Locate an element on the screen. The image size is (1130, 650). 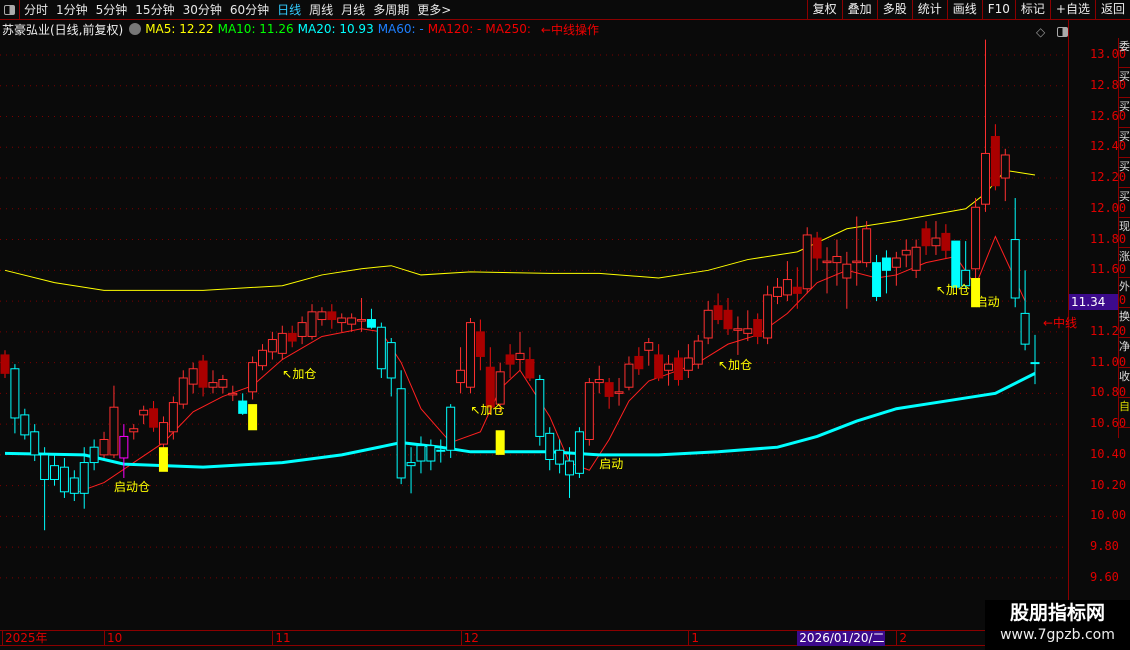
price-label: 11.20 is located at coordinates (1108, 330).